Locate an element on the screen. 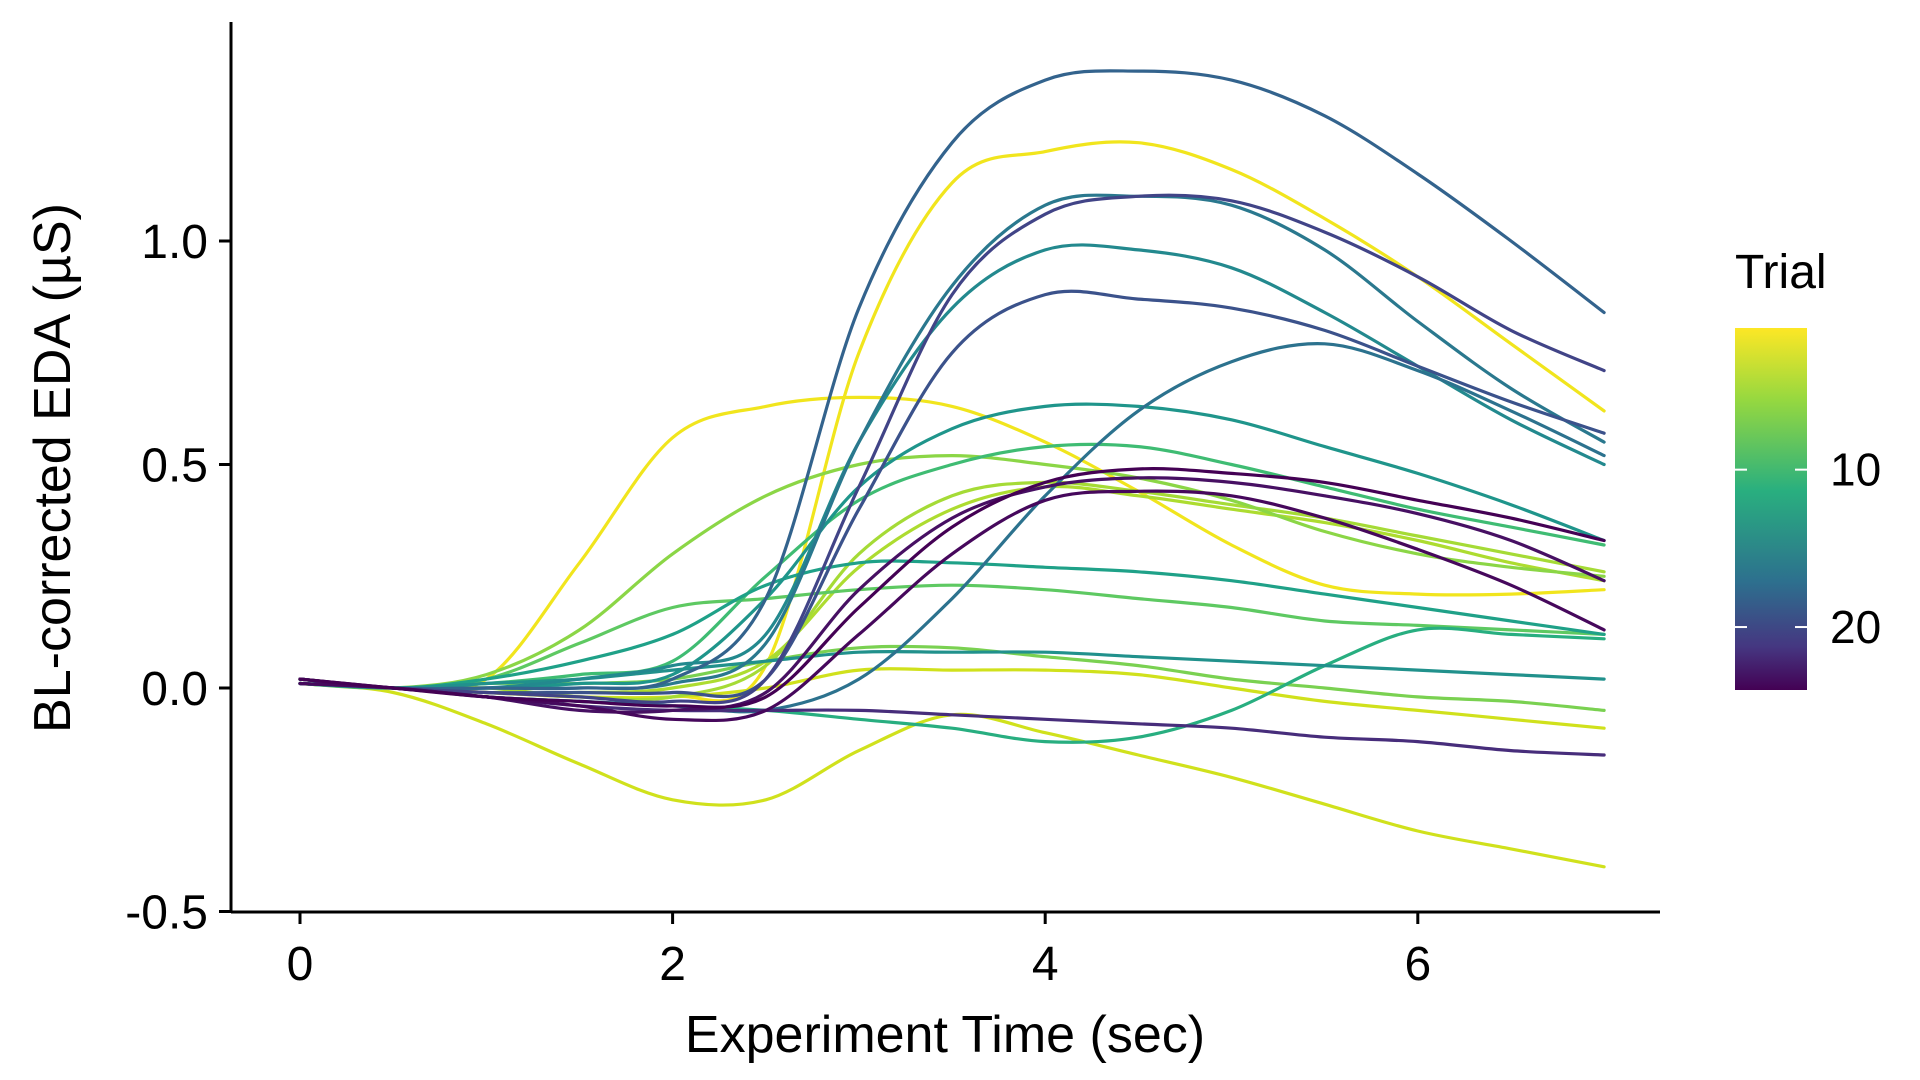  colorbar-tick-label: 20 is located at coordinates (1855, 627).